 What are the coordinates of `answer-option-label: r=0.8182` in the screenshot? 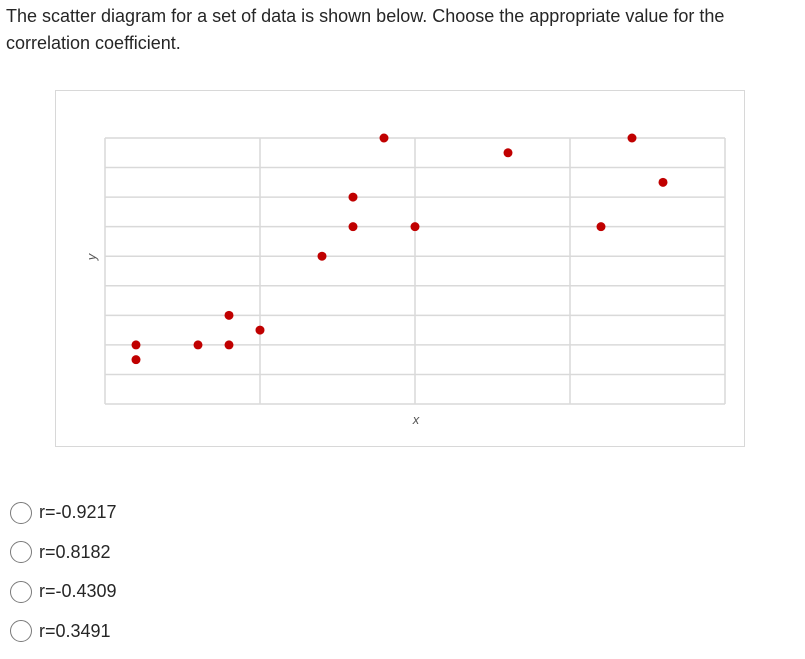 It's located at (75, 551).